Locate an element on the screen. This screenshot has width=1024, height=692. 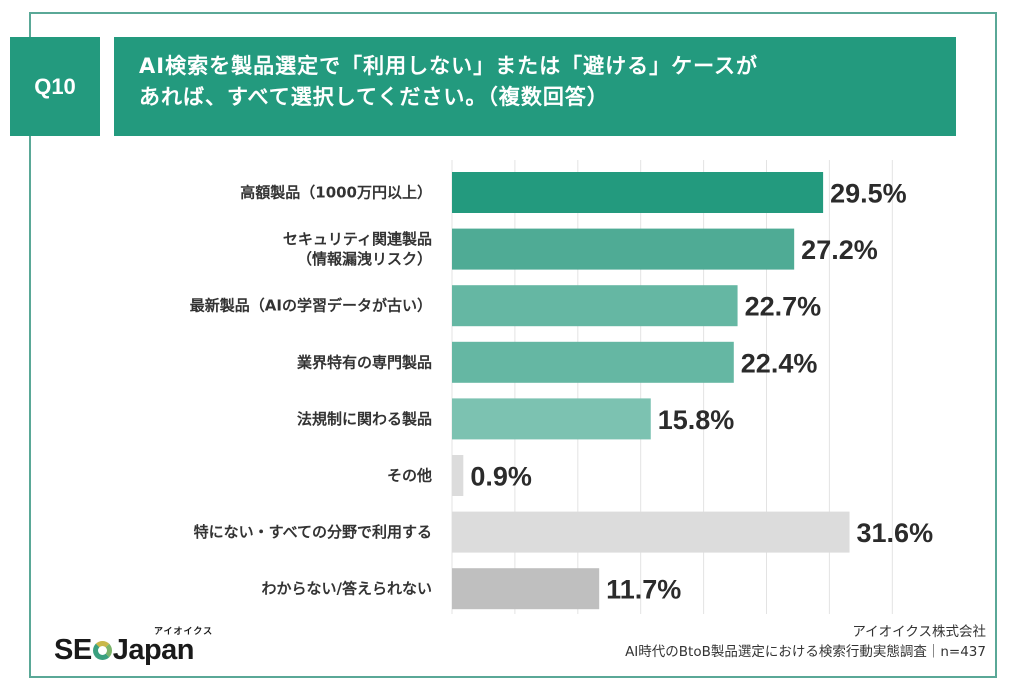
survey-name: AI時代のBtoB製品選定における検索行動実態調査｜n=437 is located at coordinates (805, 652).